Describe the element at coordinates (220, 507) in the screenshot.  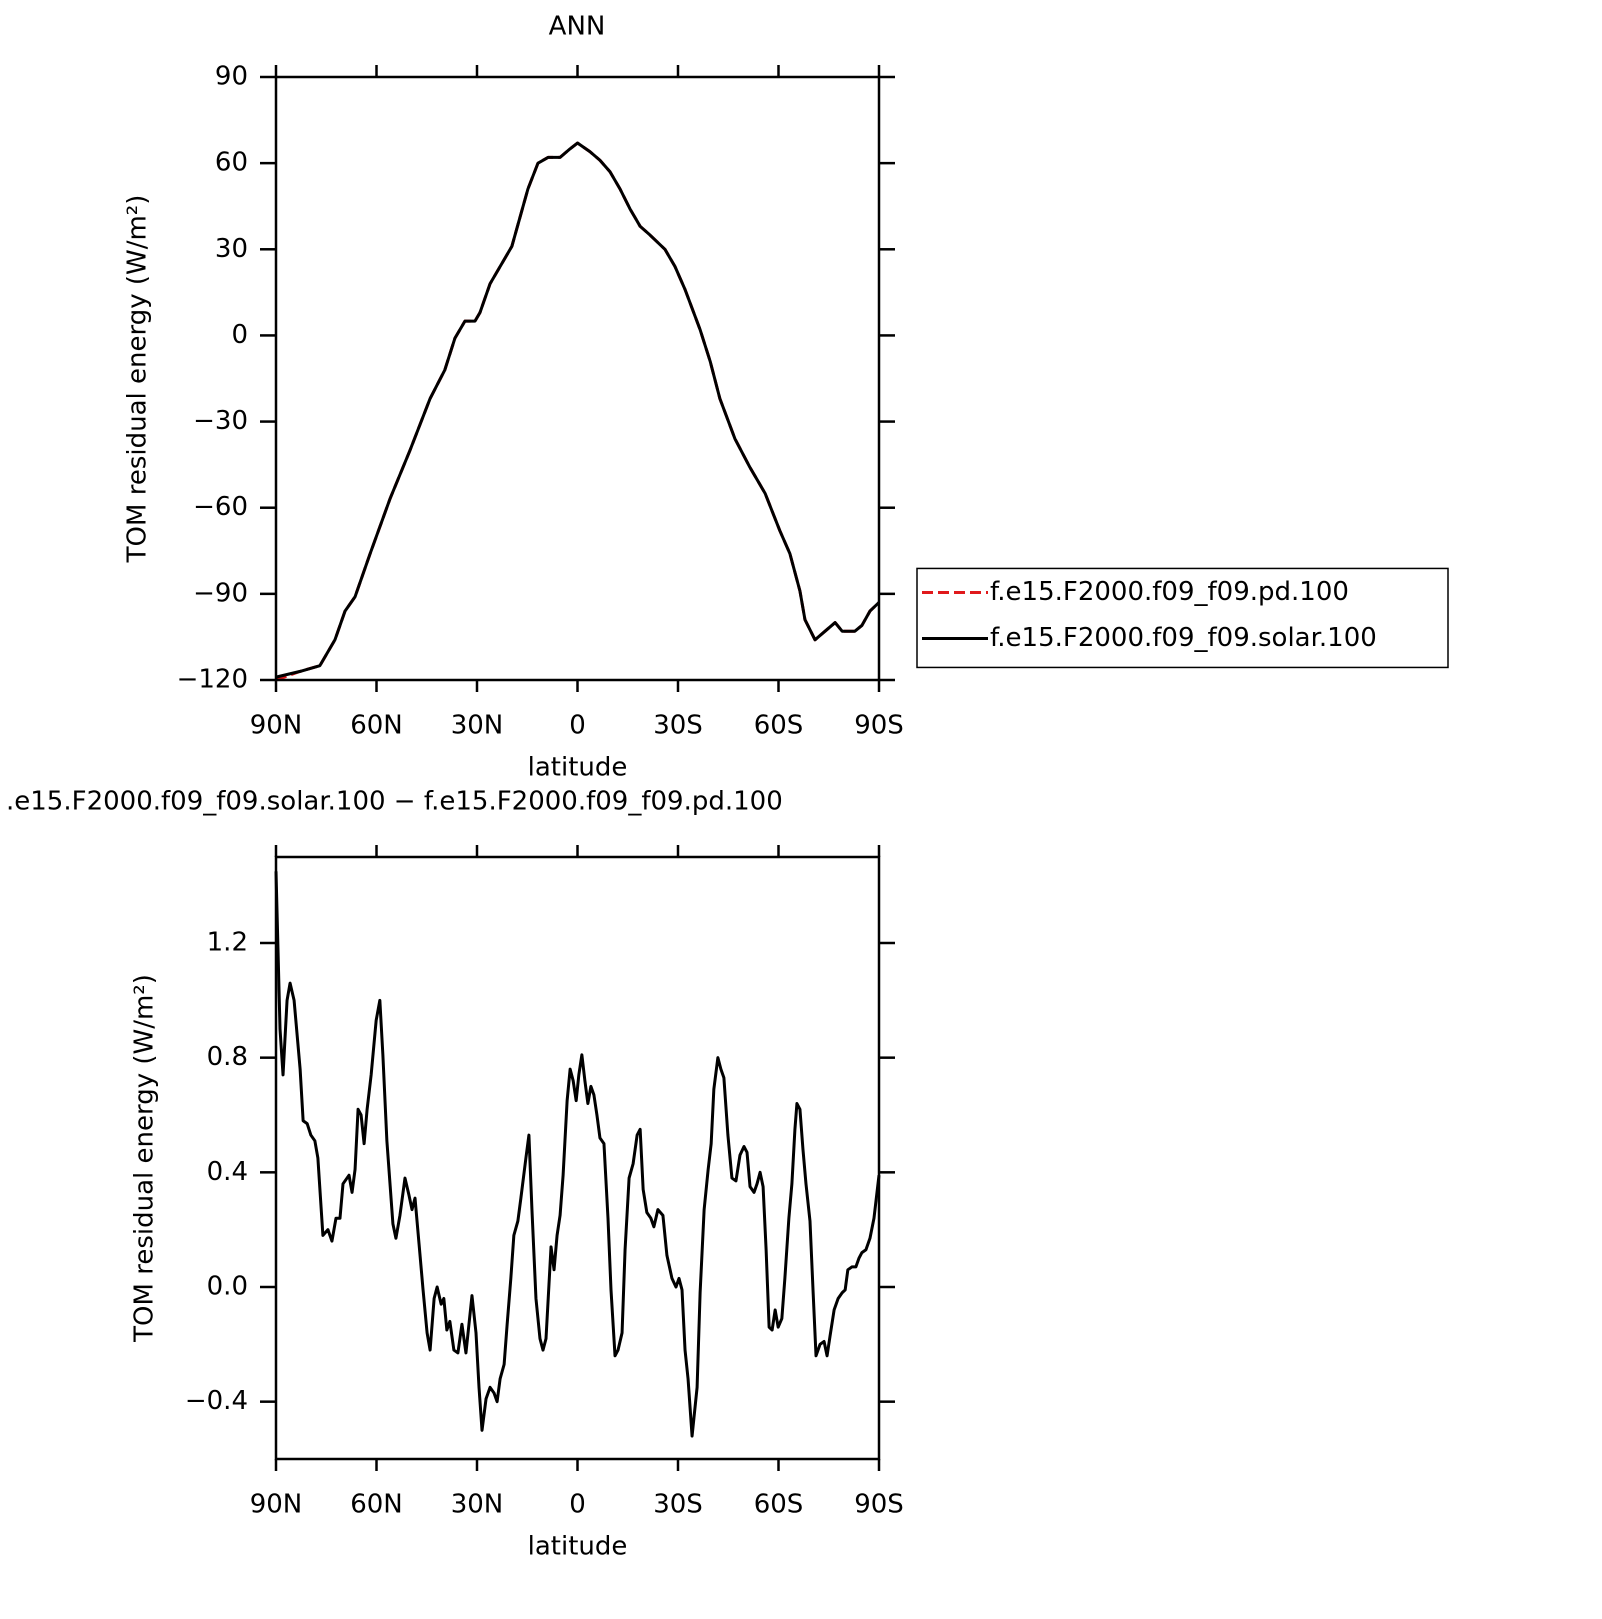
I see `y-tick-label: −60` at that location.